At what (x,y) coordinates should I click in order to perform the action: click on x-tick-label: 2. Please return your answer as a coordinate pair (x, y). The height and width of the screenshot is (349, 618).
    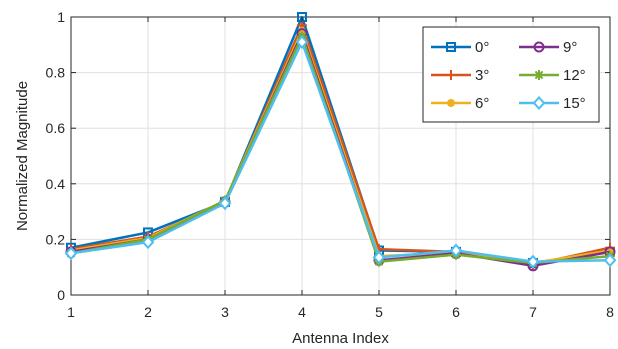
    Looking at the image, I should click on (148, 312).